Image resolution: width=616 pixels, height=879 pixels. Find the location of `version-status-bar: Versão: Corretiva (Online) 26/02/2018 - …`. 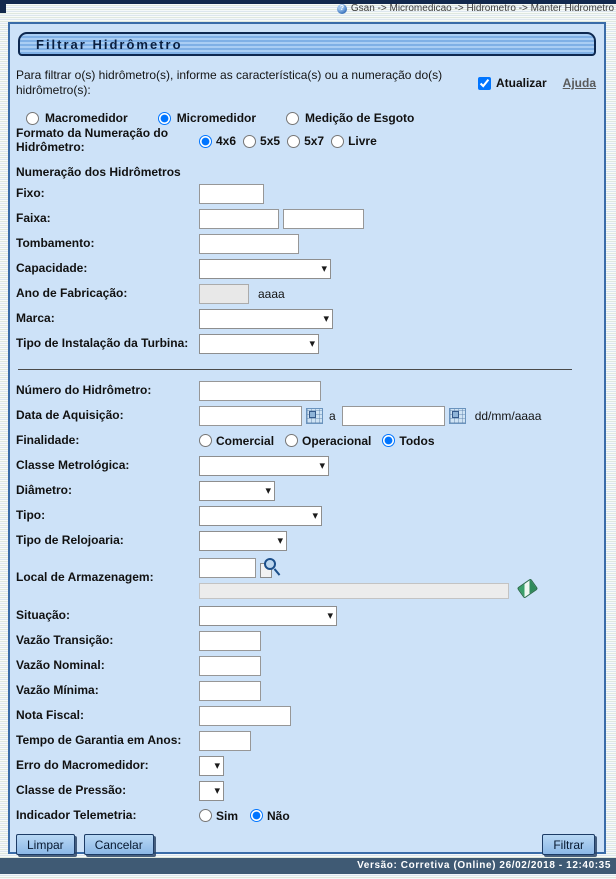

version-status-bar: Versão: Corretiva (Online) 26/02/2018 - … is located at coordinates (308, 866).